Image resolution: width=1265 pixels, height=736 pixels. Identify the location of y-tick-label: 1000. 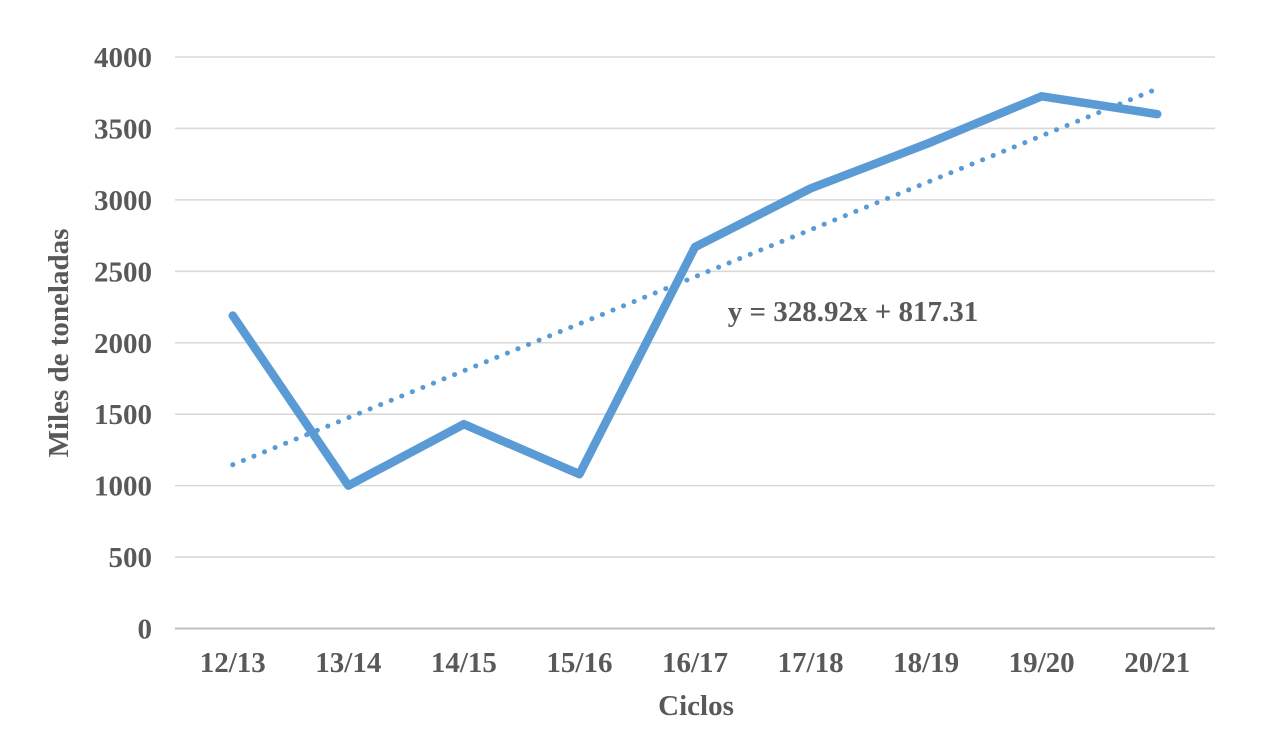
(123, 487).